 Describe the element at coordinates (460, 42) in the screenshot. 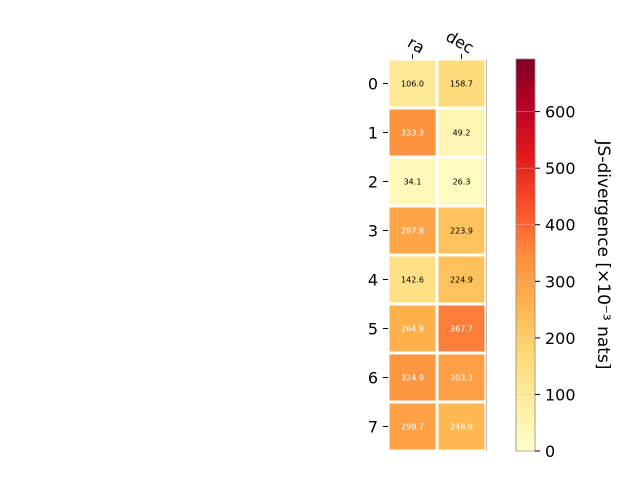

I see `column-tick-label: dec` at that location.